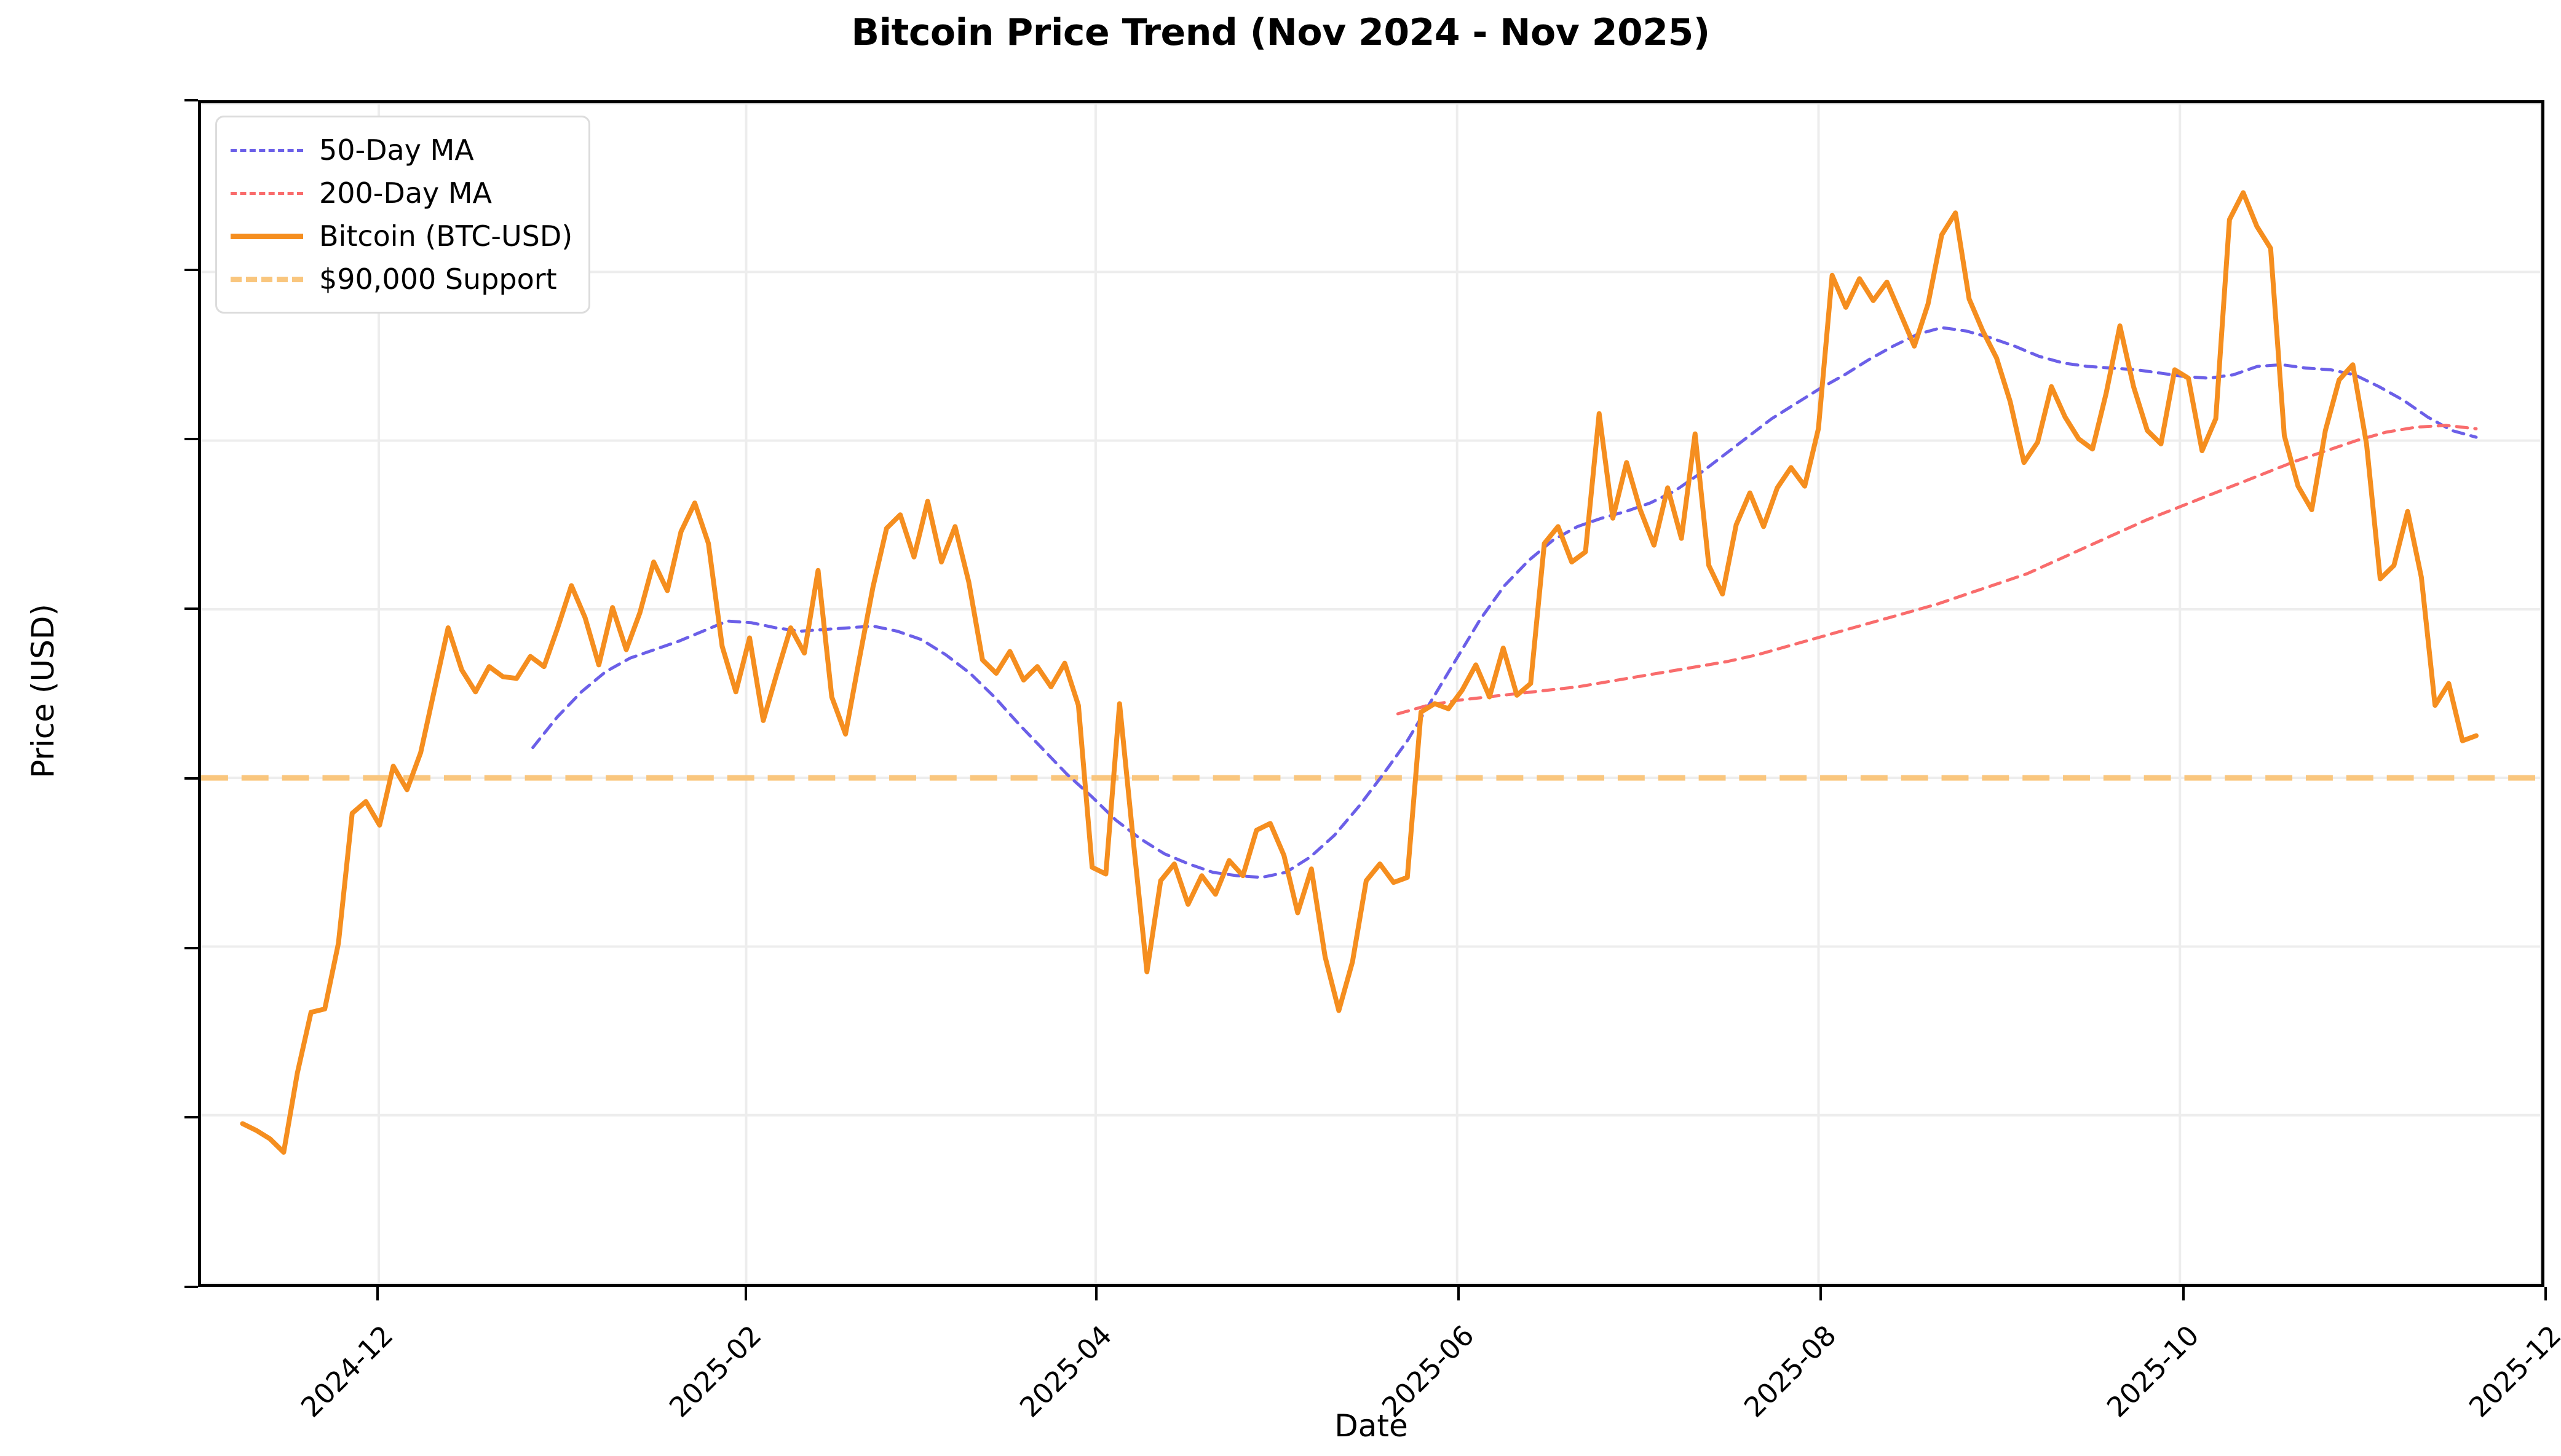 Image resolution: width=2561 pixels, height=1456 pixels. Describe the element at coordinates (1371, 1426) in the screenshot. I see `x-axis-label: Date` at that location.